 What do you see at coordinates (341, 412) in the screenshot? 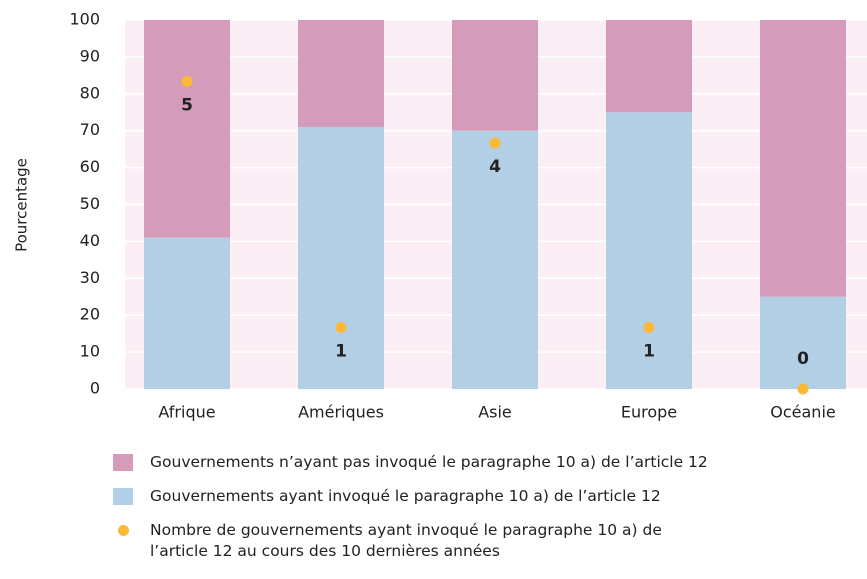
I see `x-tick-label: Amériques` at bounding box center [341, 412].